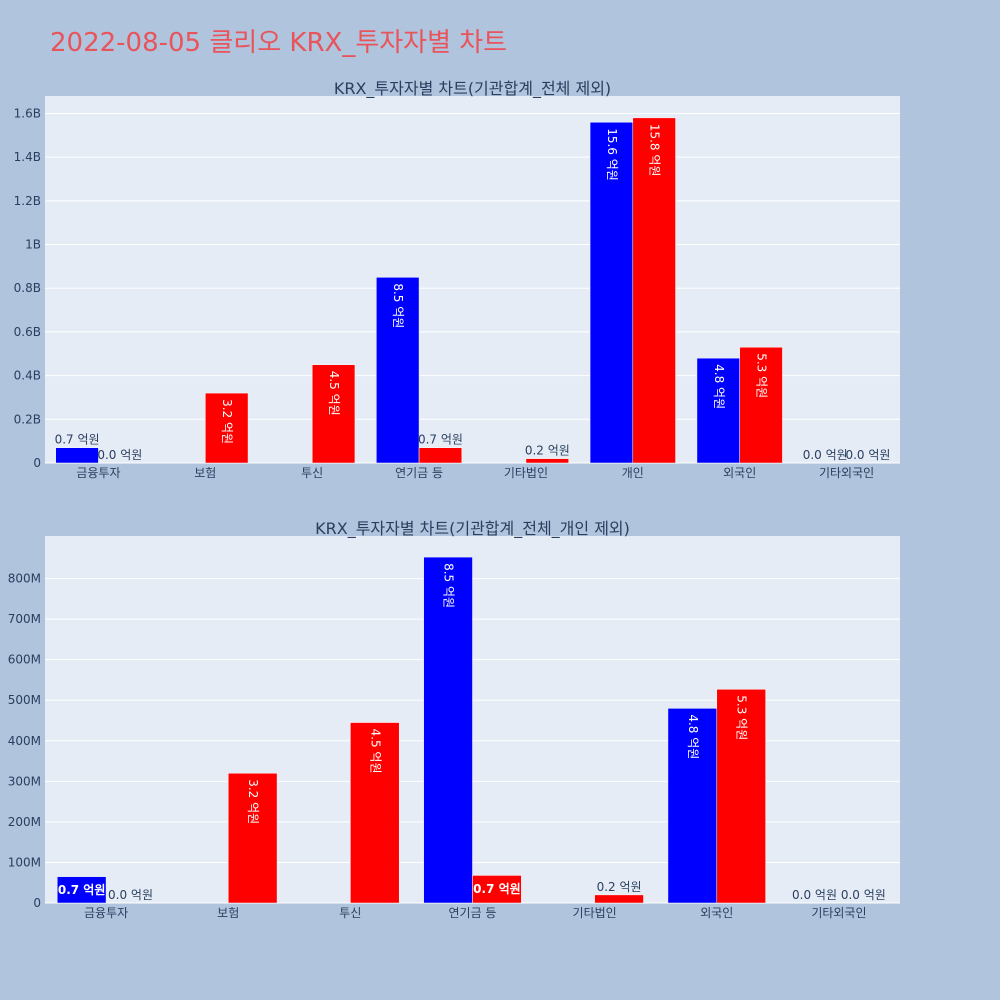  I want to click on y-tick-label: 400M, so click(24, 741).